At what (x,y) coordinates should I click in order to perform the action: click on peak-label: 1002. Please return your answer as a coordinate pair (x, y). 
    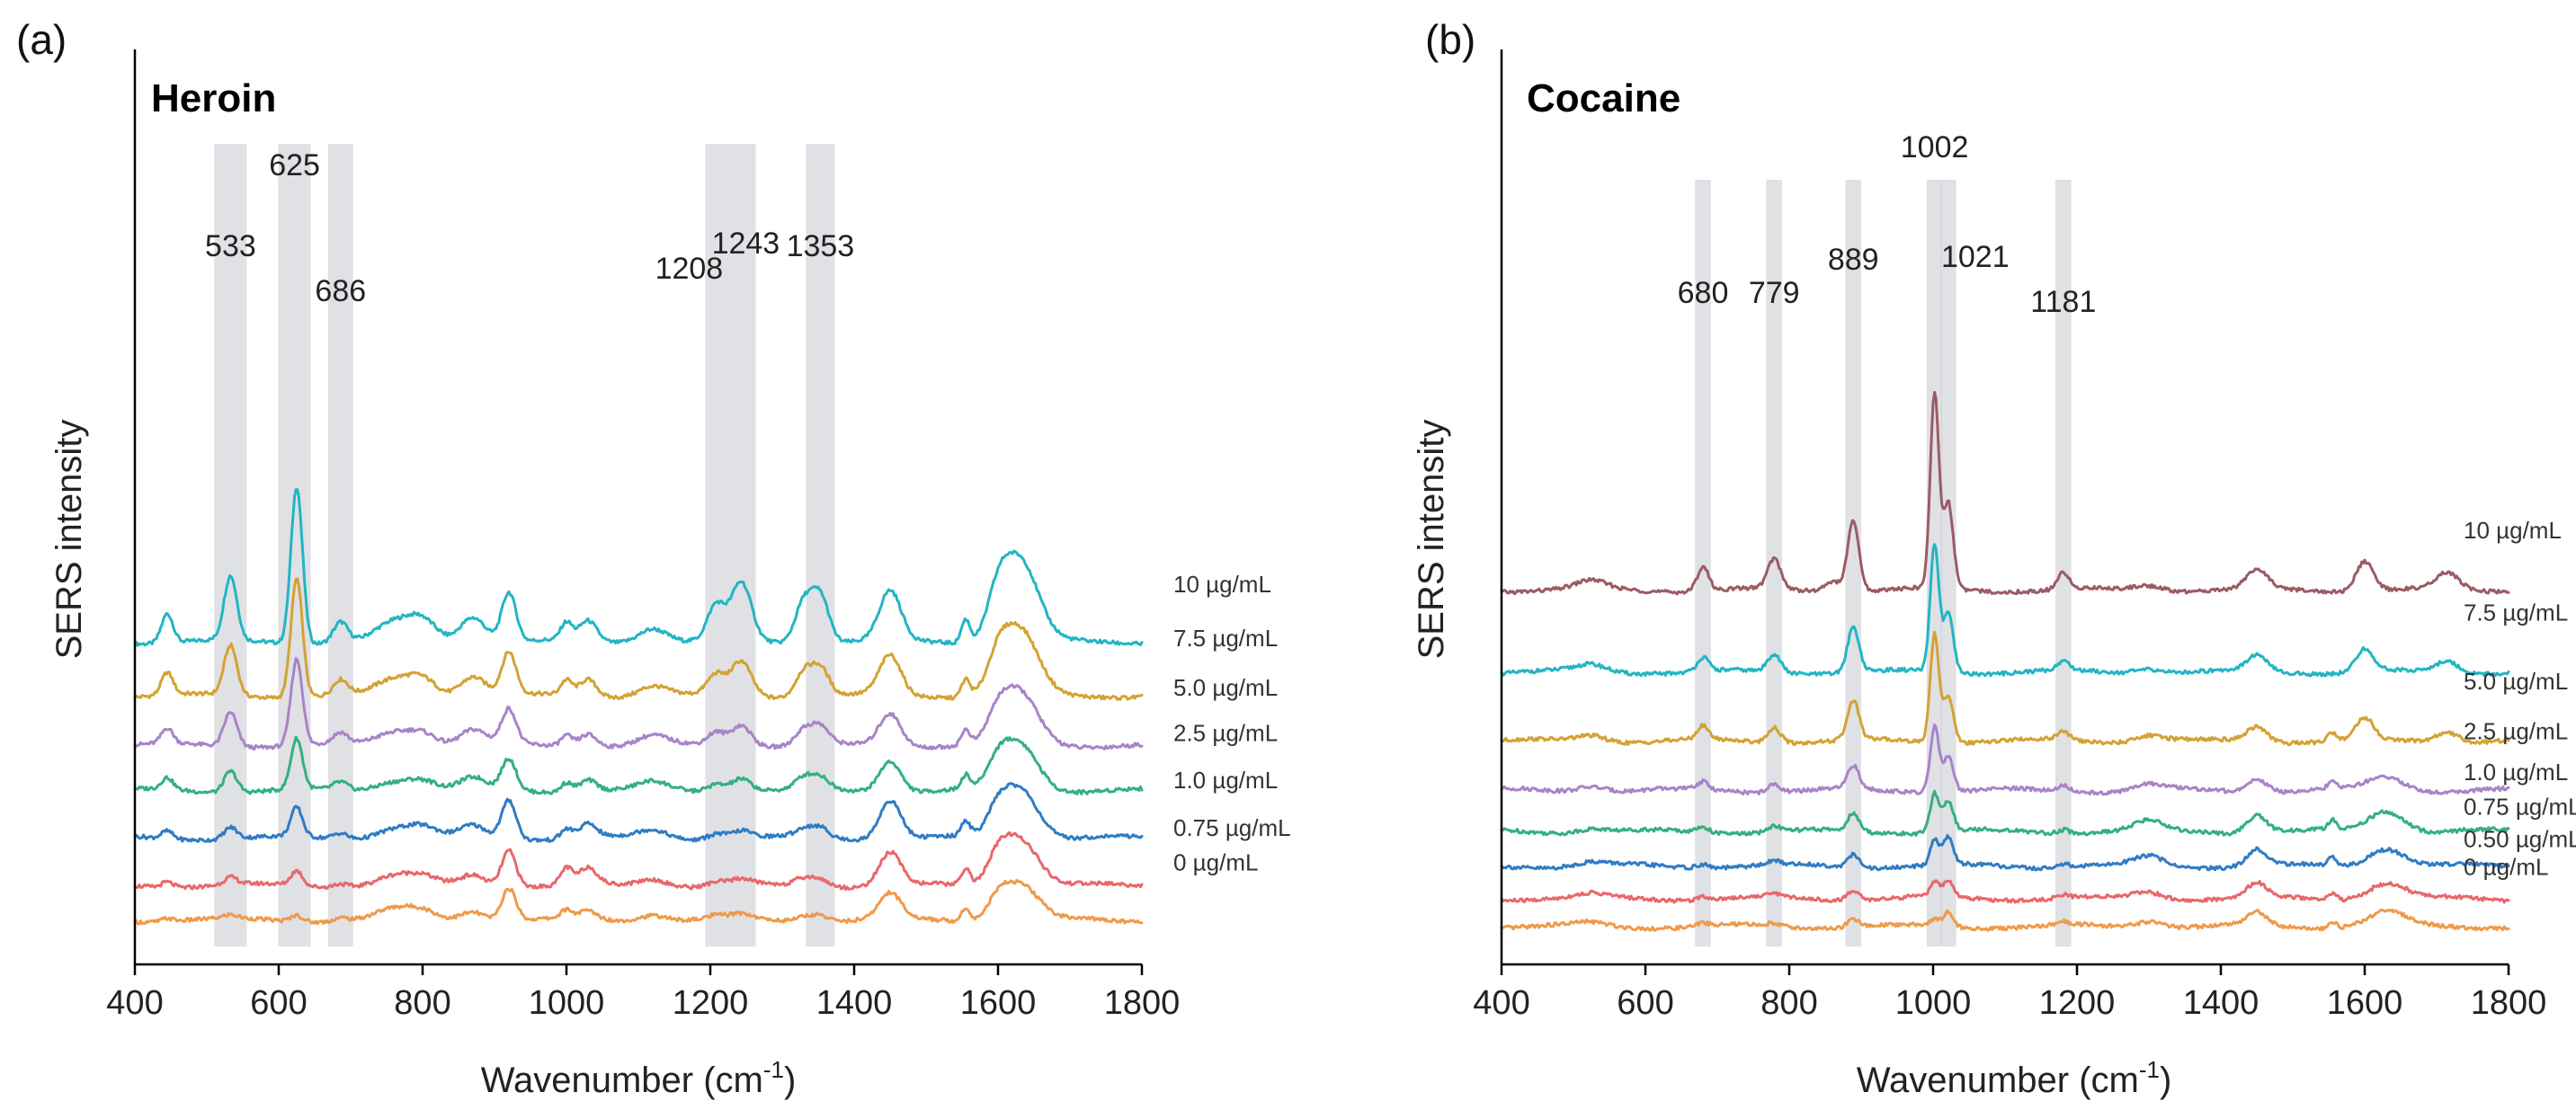
    Looking at the image, I should click on (1935, 147).